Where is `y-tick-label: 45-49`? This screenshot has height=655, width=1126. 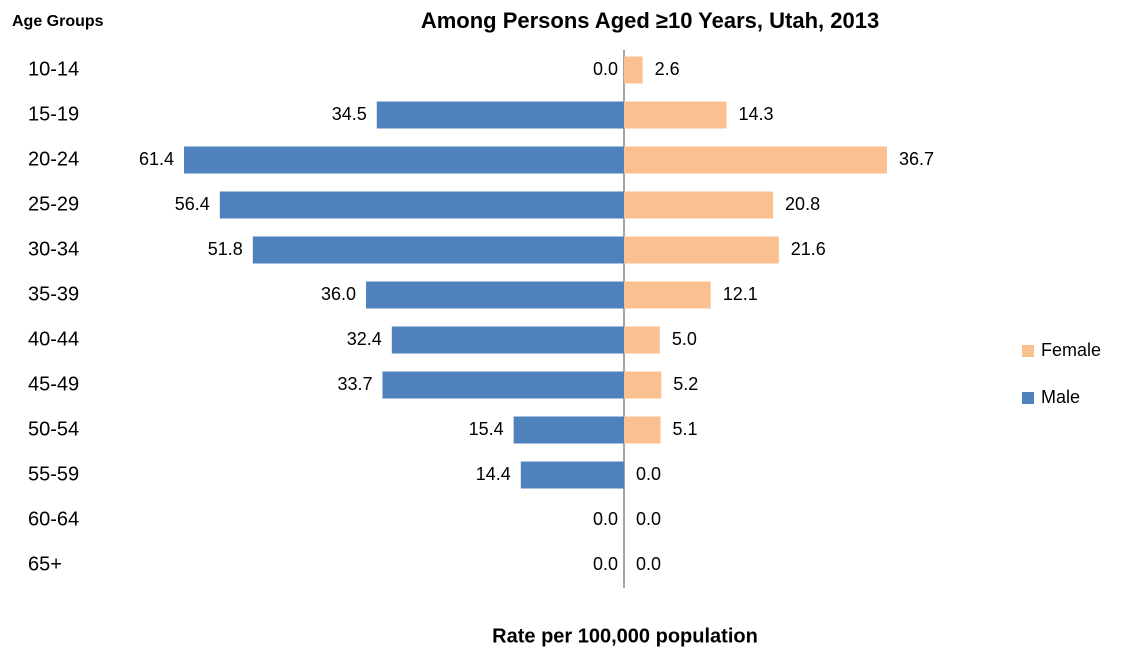
y-tick-label: 45-49 is located at coordinates (53, 384).